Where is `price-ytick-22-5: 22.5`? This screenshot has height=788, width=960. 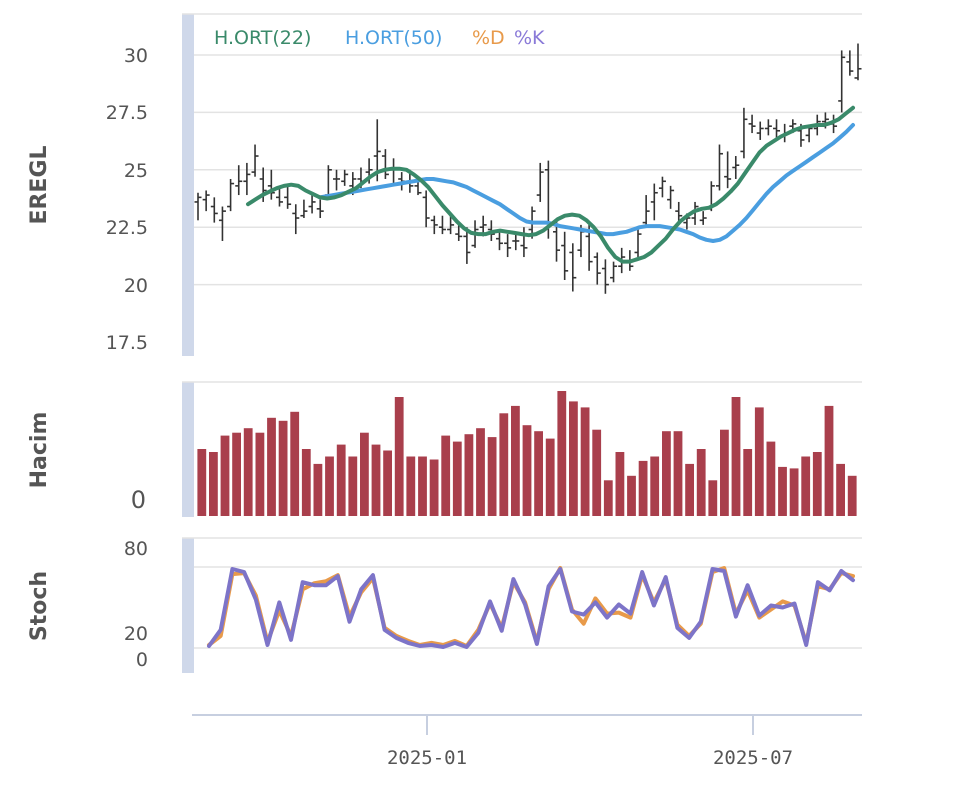
price-ytick-22-5: 22.5 is located at coordinates (127, 228).